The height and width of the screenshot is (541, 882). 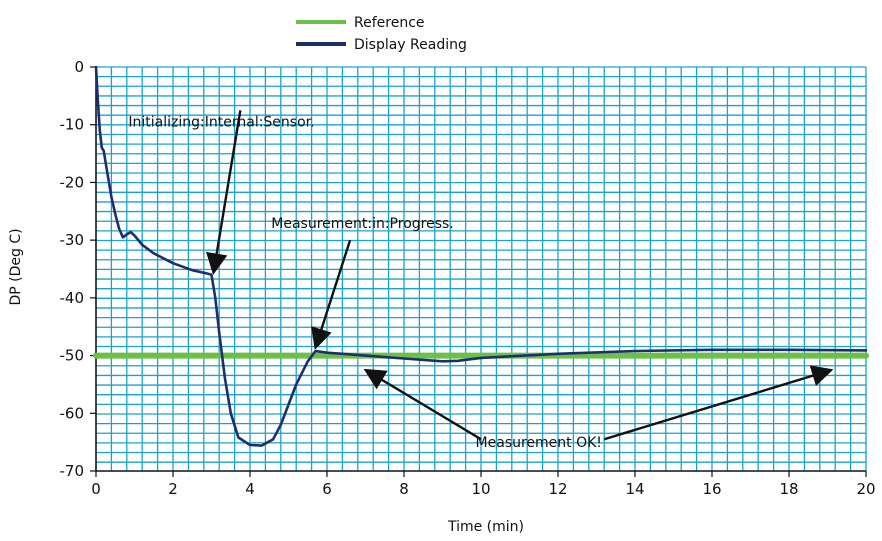 I want to click on legend-label: Display Reading, so click(x=410, y=45).